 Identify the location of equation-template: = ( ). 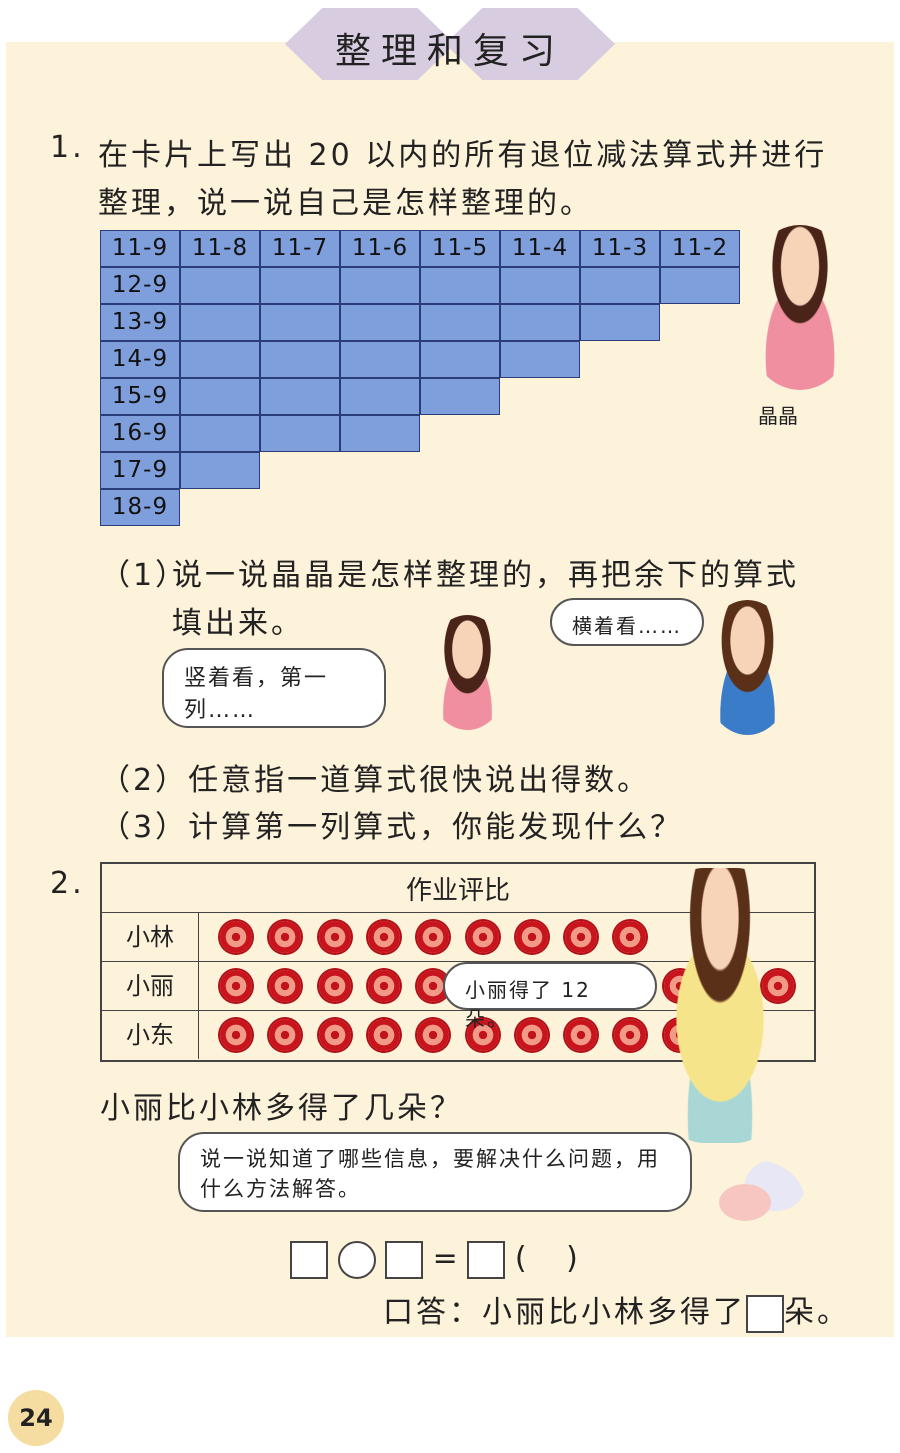
(434, 1256).